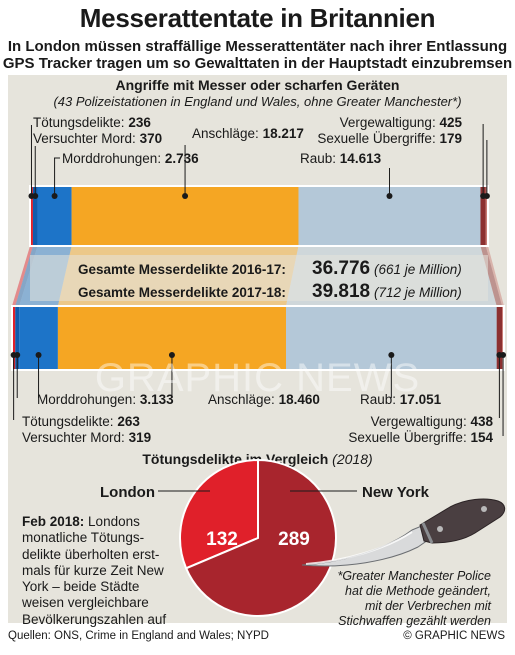 The image size is (515, 655). What do you see at coordinates (171, 355) in the screenshot?
I see `leader-2017-anschlaege-dot` at bounding box center [171, 355].